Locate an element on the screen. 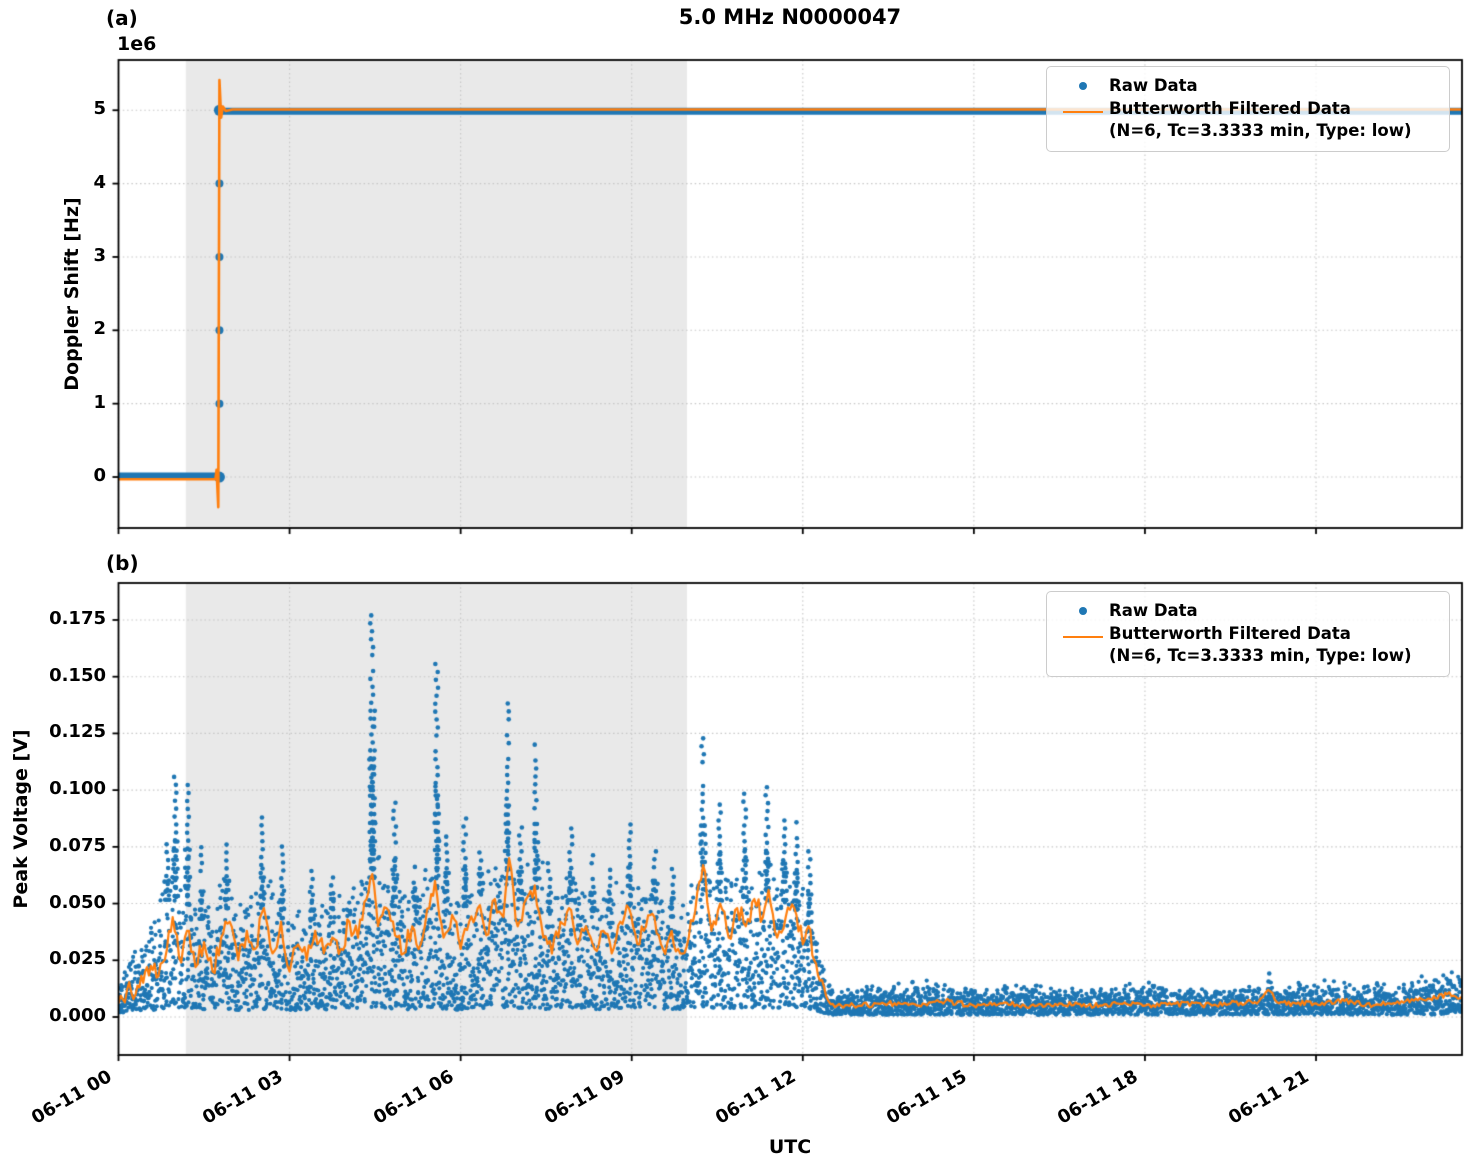  y-axis-offset-text: 1e6 is located at coordinates (137, 44).